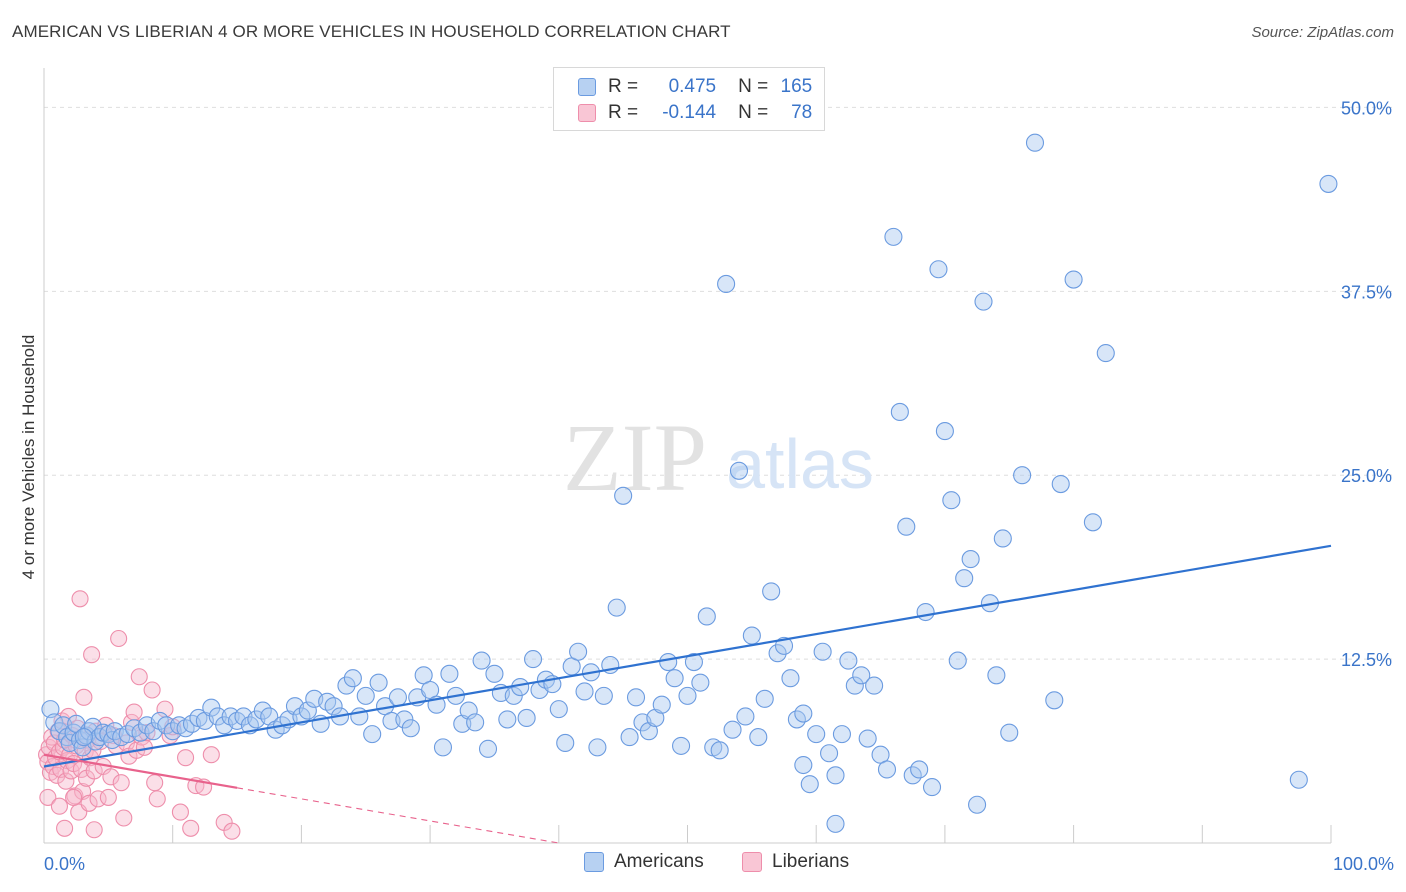 The width and height of the screenshot is (1406, 892). I want to click on legend-item-liberians: Liberians, so click(795, 862).